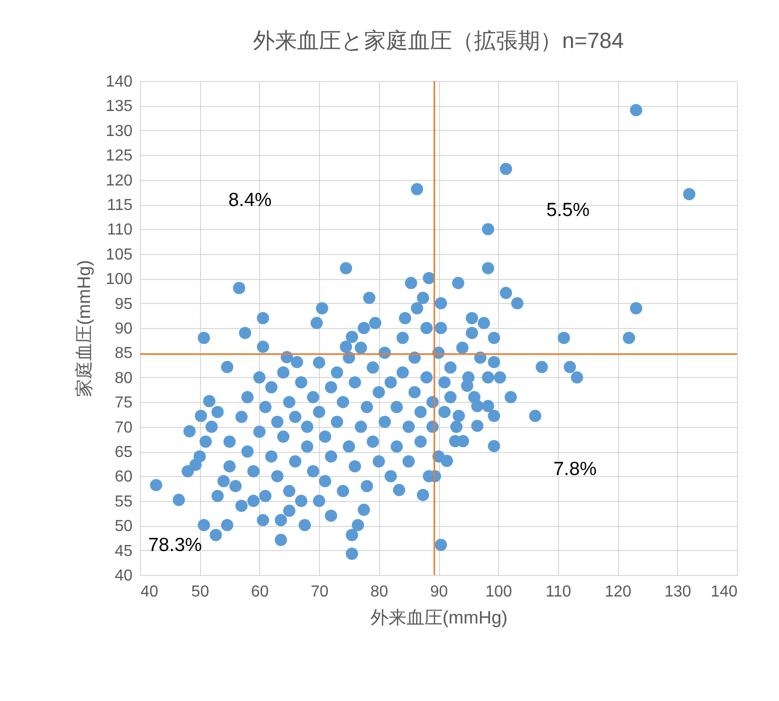 The height and width of the screenshot is (701, 779). What do you see at coordinates (119, 230) in the screenshot?
I see `y-tick-label: 110` at bounding box center [119, 230].